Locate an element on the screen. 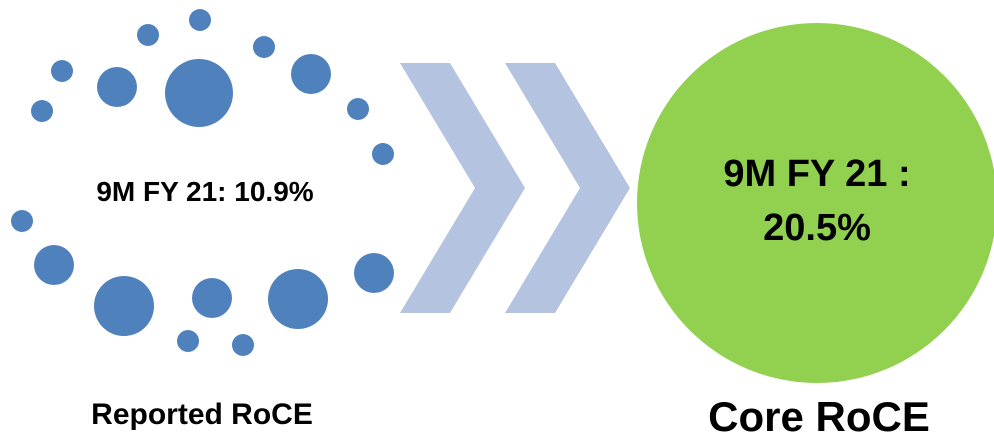 This screenshot has width=994, height=443. core-roce-value-line2: 20.5% is located at coordinates (817, 228).